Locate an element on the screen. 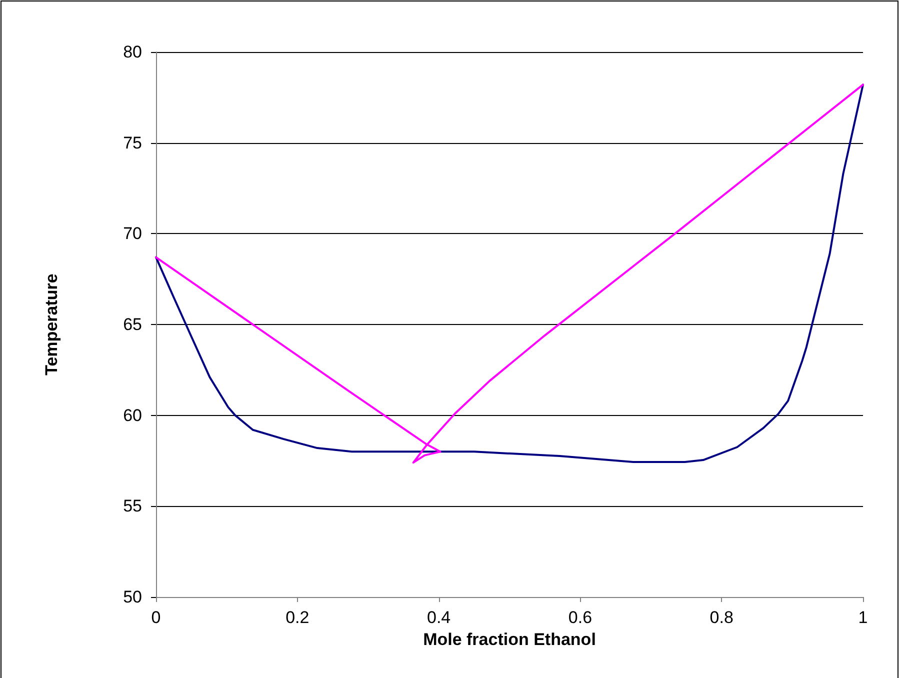 This screenshot has width=900, height=678. y-tick-label: 80 is located at coordinates (132, 52).